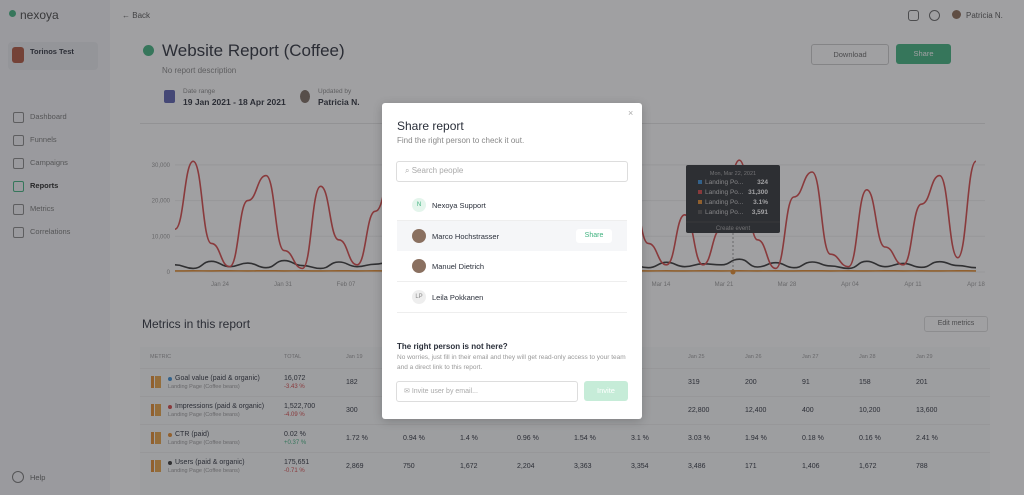  Describe the element at coordinates (354, 357) in the screenshot. I see `table-header: Jan 19` at that location.